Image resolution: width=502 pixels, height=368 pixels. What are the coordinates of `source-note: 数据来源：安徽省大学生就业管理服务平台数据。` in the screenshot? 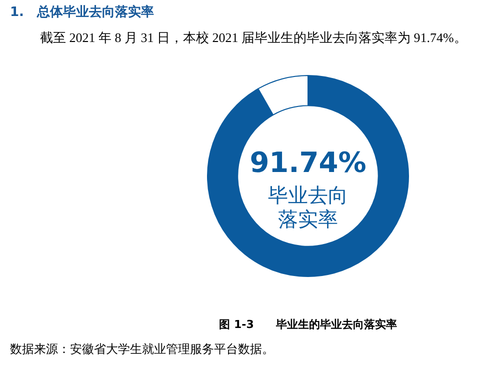 It's located at (142, 349).